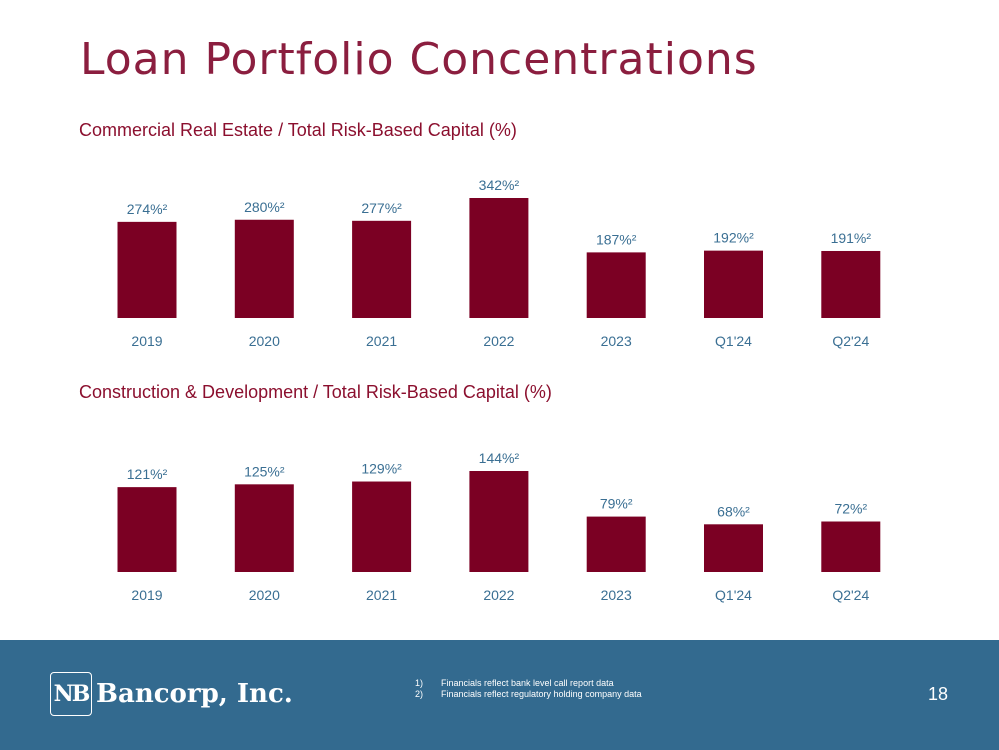 This screenshot has height=750, width=999. I want to click on logo-text: Bancorp, Inc., so click(194, 694).